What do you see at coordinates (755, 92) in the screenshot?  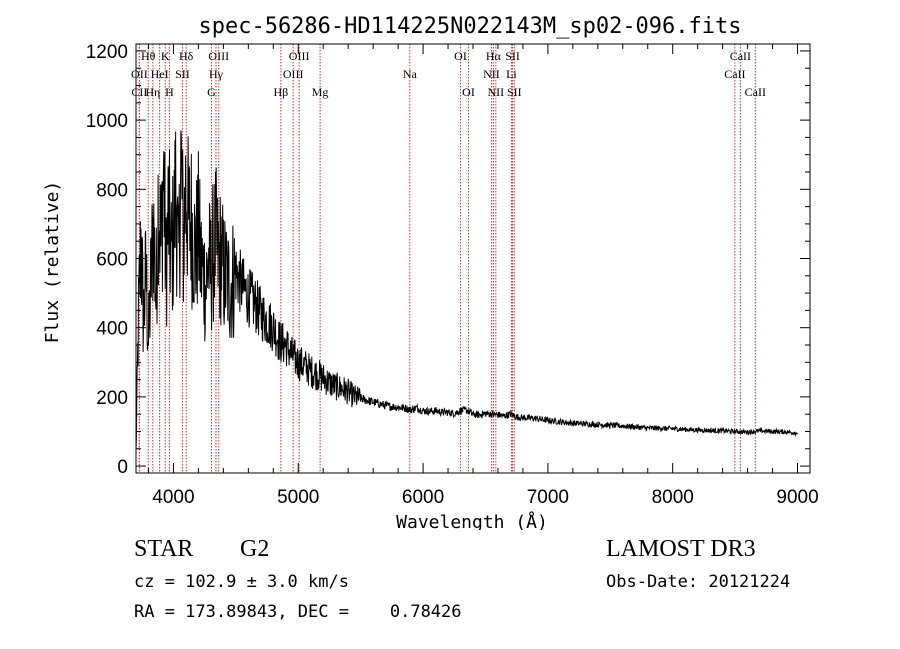 I see `line-label-27: CaII` at bounding box center [755, 92].